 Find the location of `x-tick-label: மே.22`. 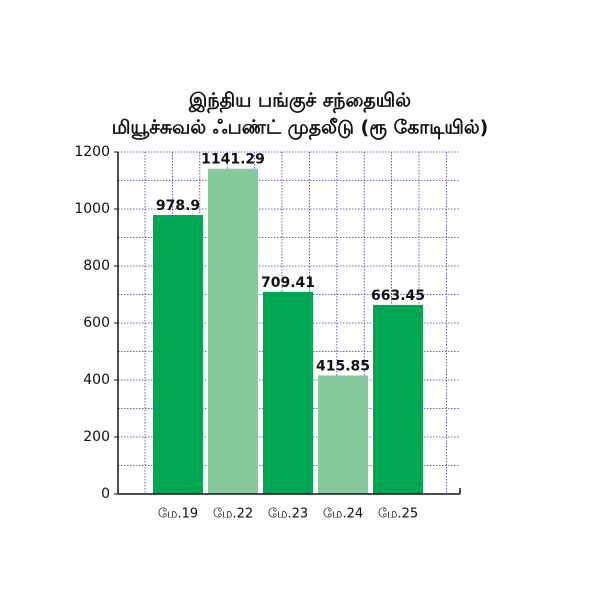

x-tick-label: மே.22 is located at coordinates (233, 514).